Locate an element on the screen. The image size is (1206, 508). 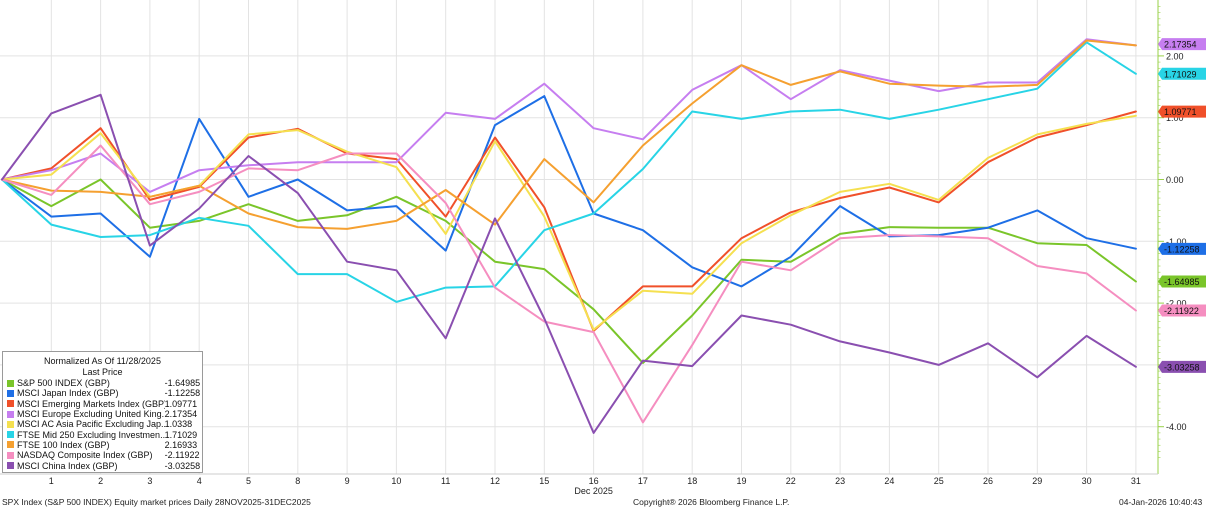
last-value-label-1: -1.12258 is located at coordinates (1182, 249).